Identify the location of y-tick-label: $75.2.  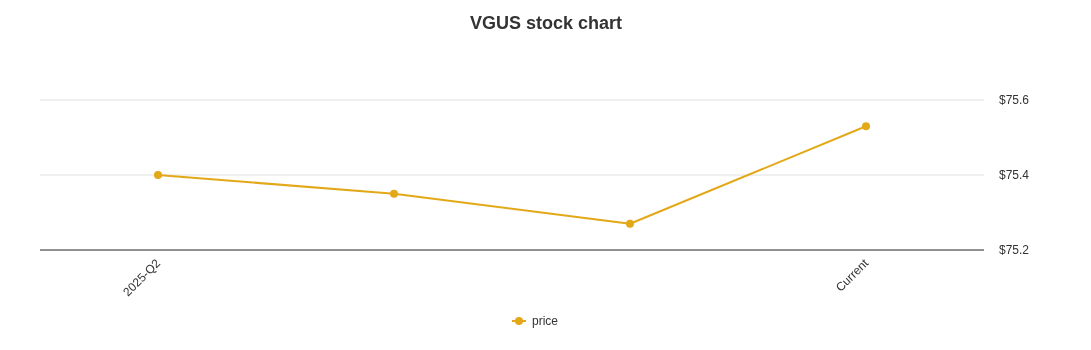
(1014, 250).